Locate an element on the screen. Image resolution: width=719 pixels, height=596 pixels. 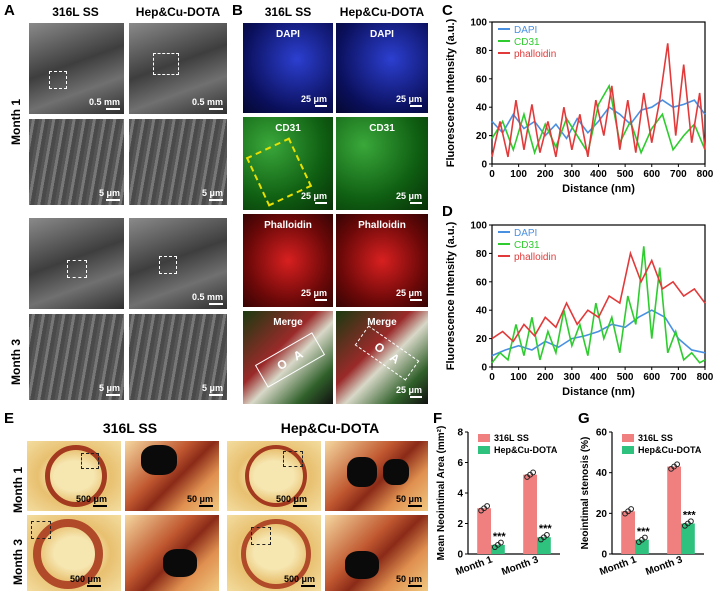
series-line-cd31 is located at coordinates (598, 305).